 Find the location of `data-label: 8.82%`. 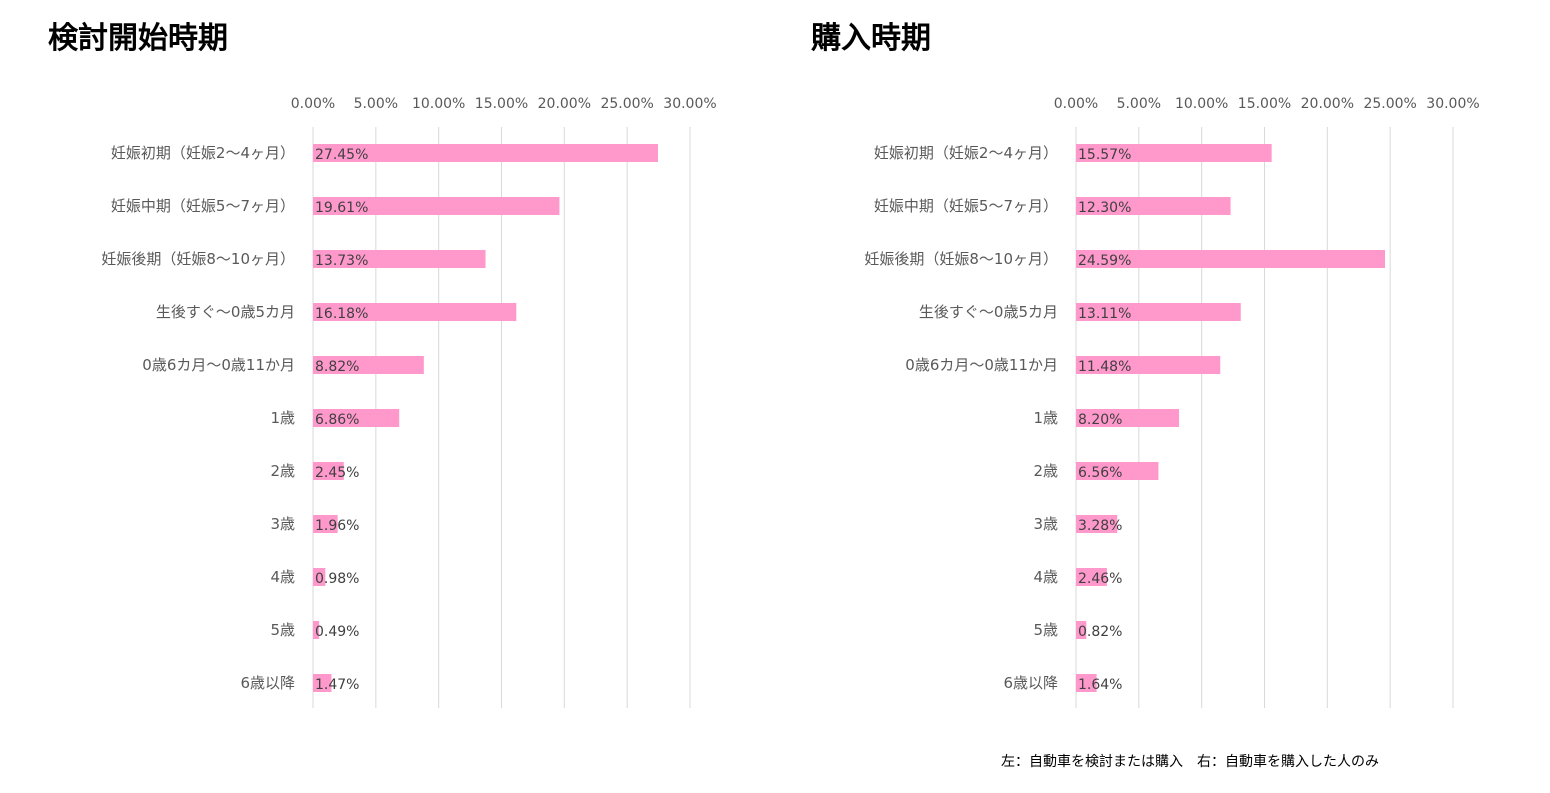

data-label: 8.82% is located at coordinates (337, 367).